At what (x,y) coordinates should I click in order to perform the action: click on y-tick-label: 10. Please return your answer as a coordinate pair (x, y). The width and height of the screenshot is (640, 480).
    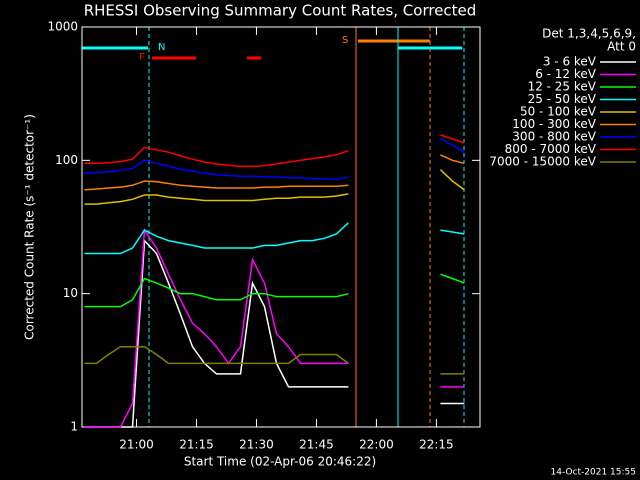
    Looking at the image, I should click on (70, 293).